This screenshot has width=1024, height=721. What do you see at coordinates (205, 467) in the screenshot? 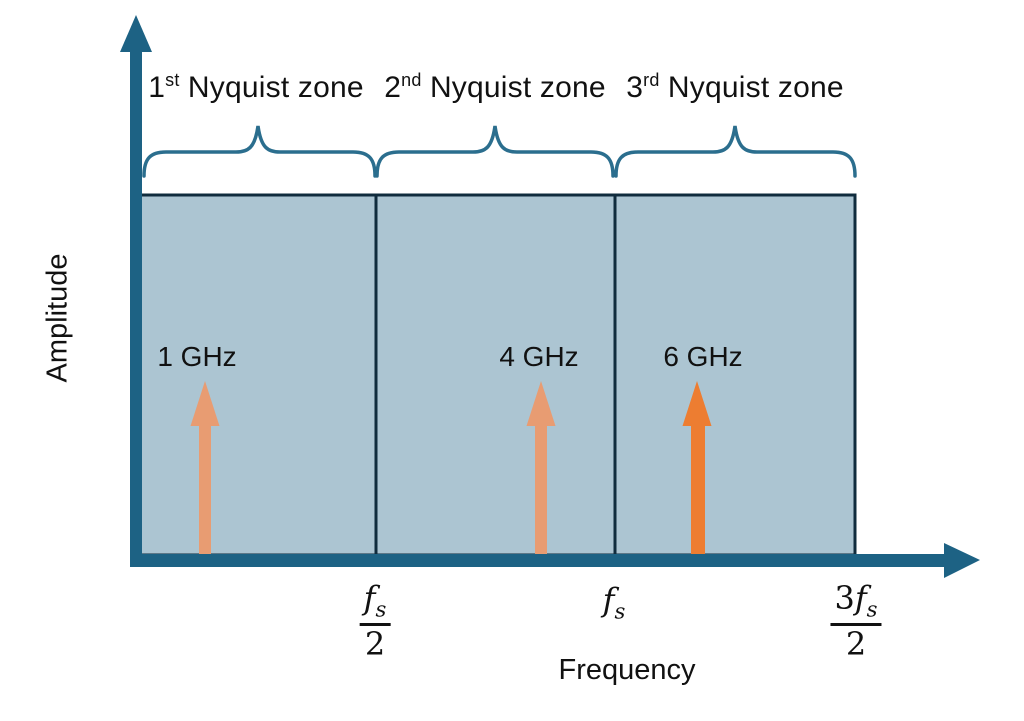
I see `signal-arrow-1ghz` at bounding box center [205, 467].